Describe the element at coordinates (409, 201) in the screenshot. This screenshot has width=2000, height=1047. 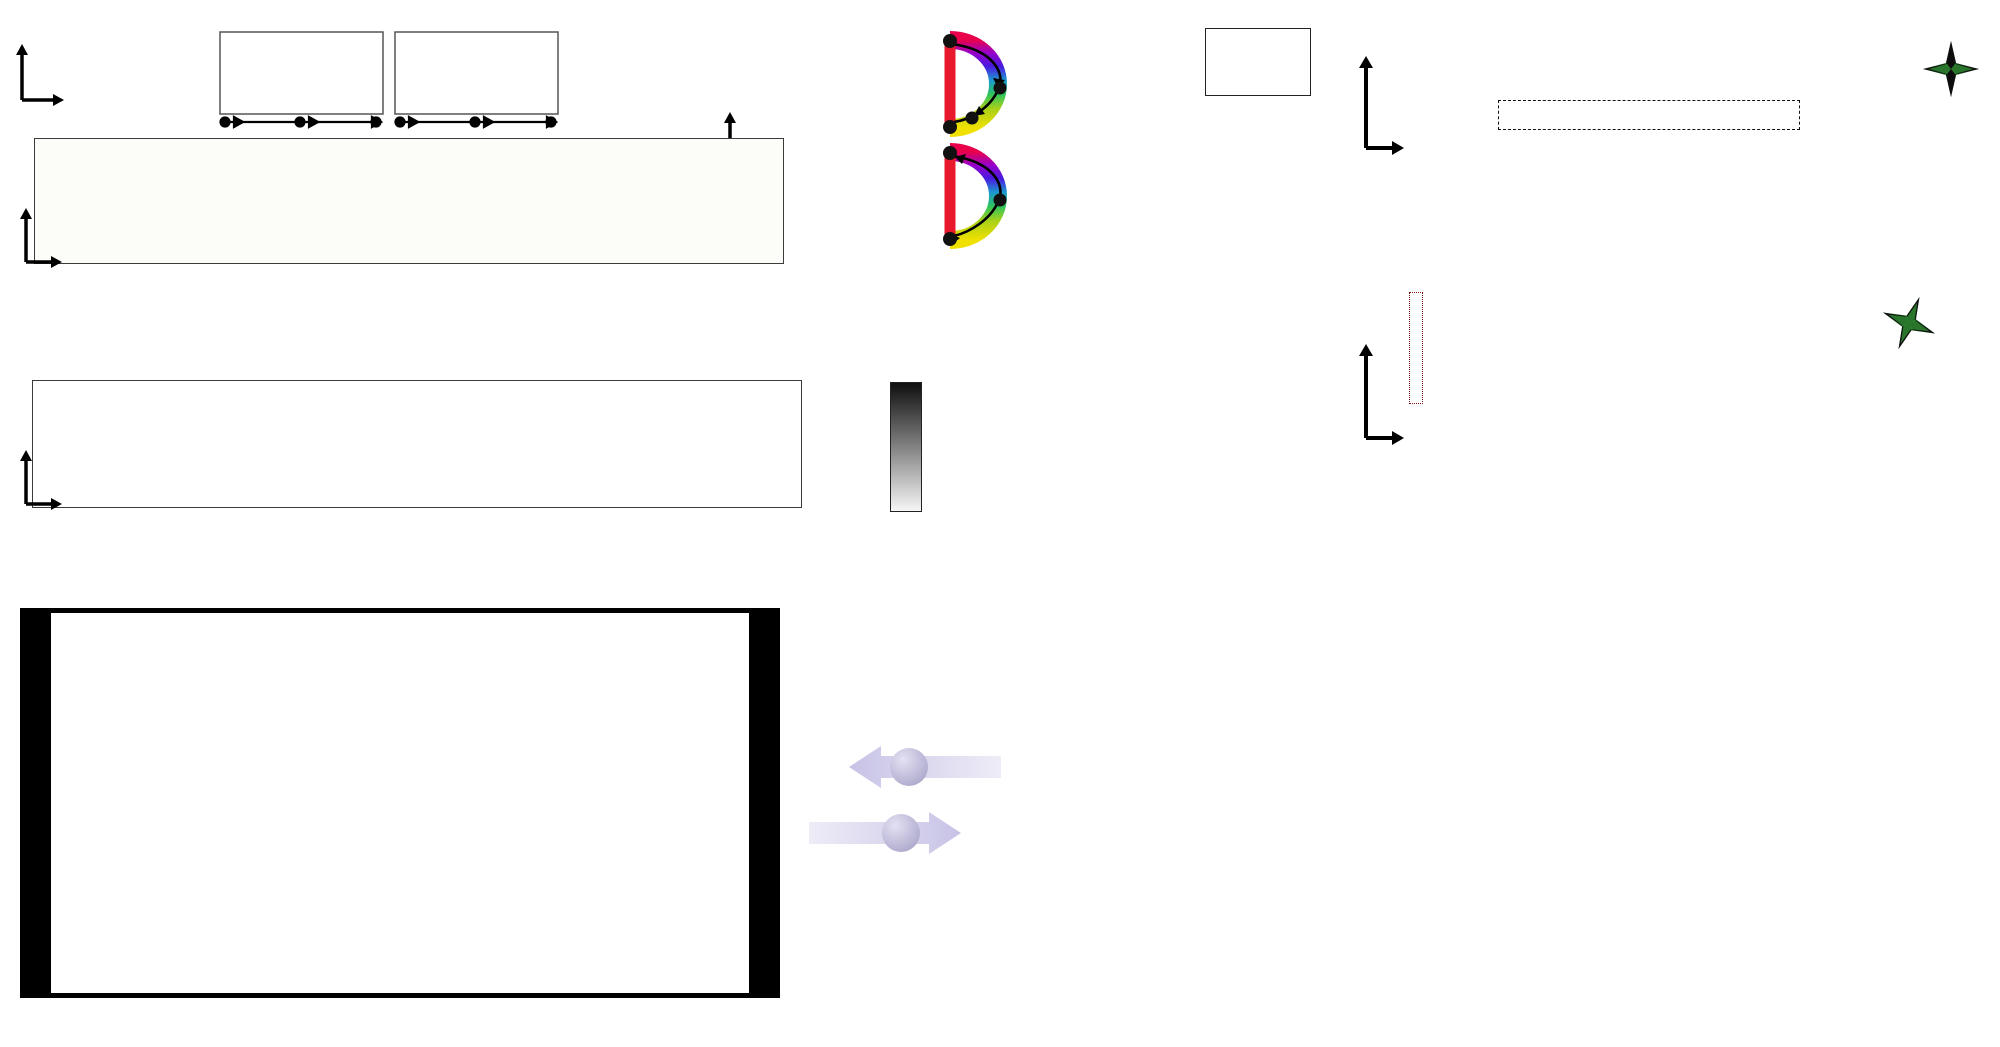
I see `panel-a-3d-field` at that location.